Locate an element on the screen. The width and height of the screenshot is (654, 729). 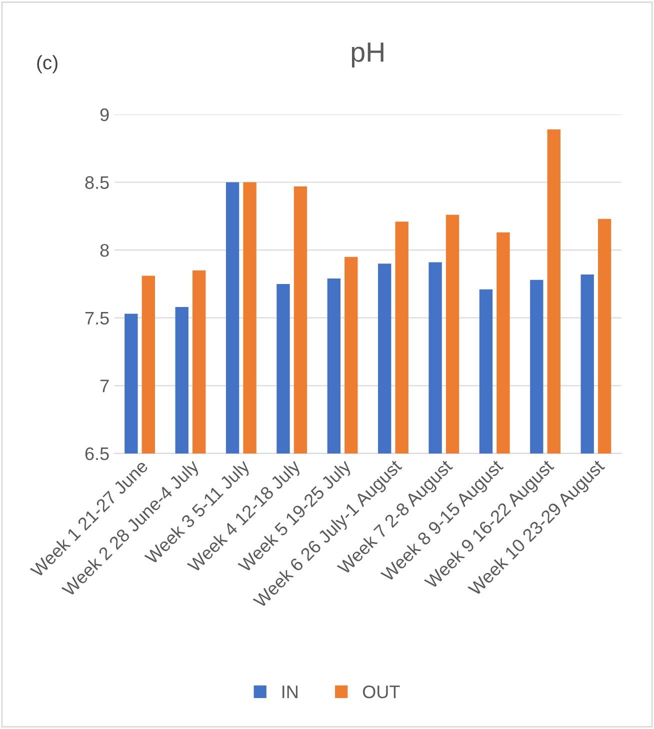
y-tick-label: 9 is located at coordinates (104, 115).